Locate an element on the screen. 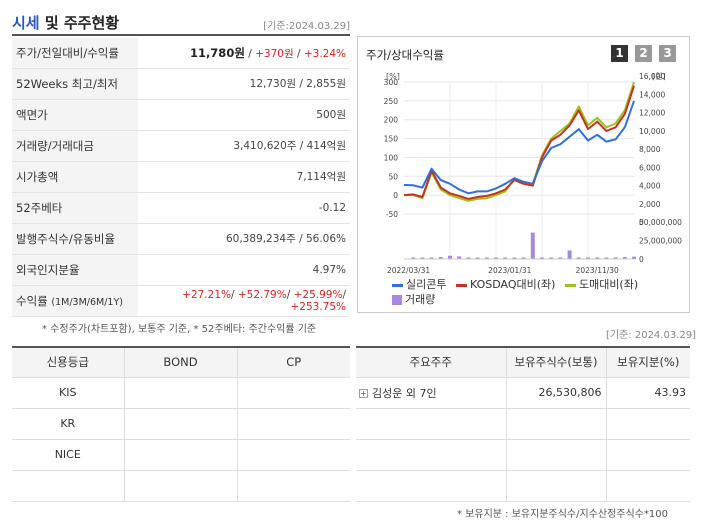 This screenshot has width=702, height=525. legend-item: 도매대비(좌) is located at coordinates (601, 284).